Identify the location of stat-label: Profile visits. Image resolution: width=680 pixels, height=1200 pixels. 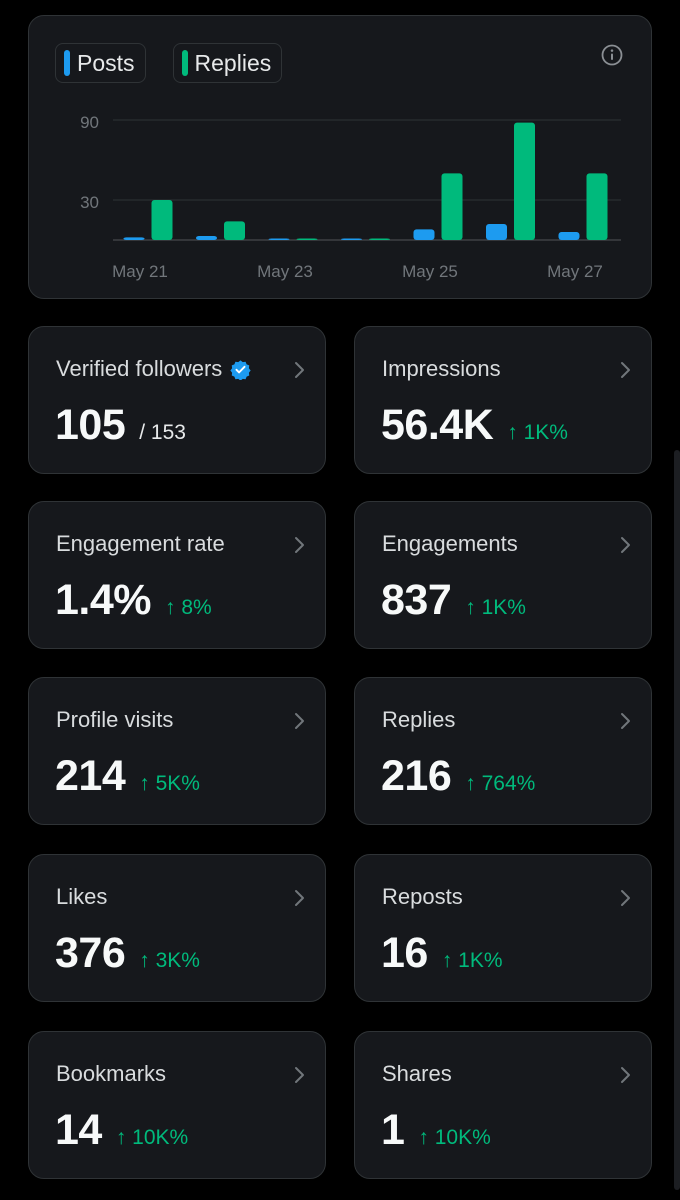
(115, 719).